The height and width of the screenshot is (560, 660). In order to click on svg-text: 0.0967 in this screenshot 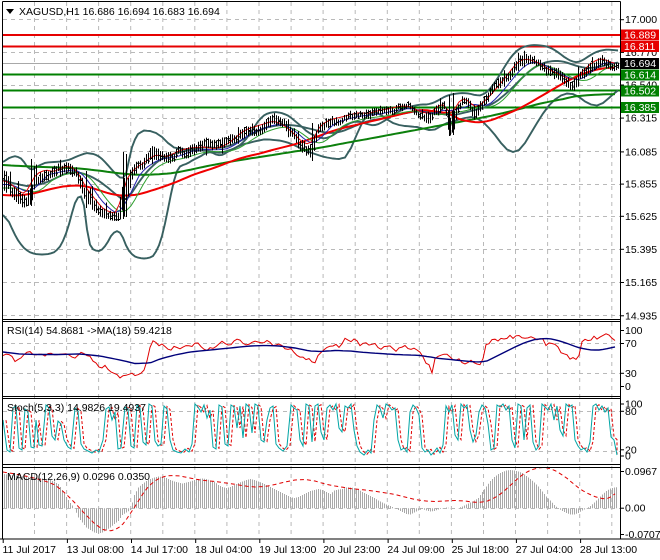, I will do `click(641, 472)`.